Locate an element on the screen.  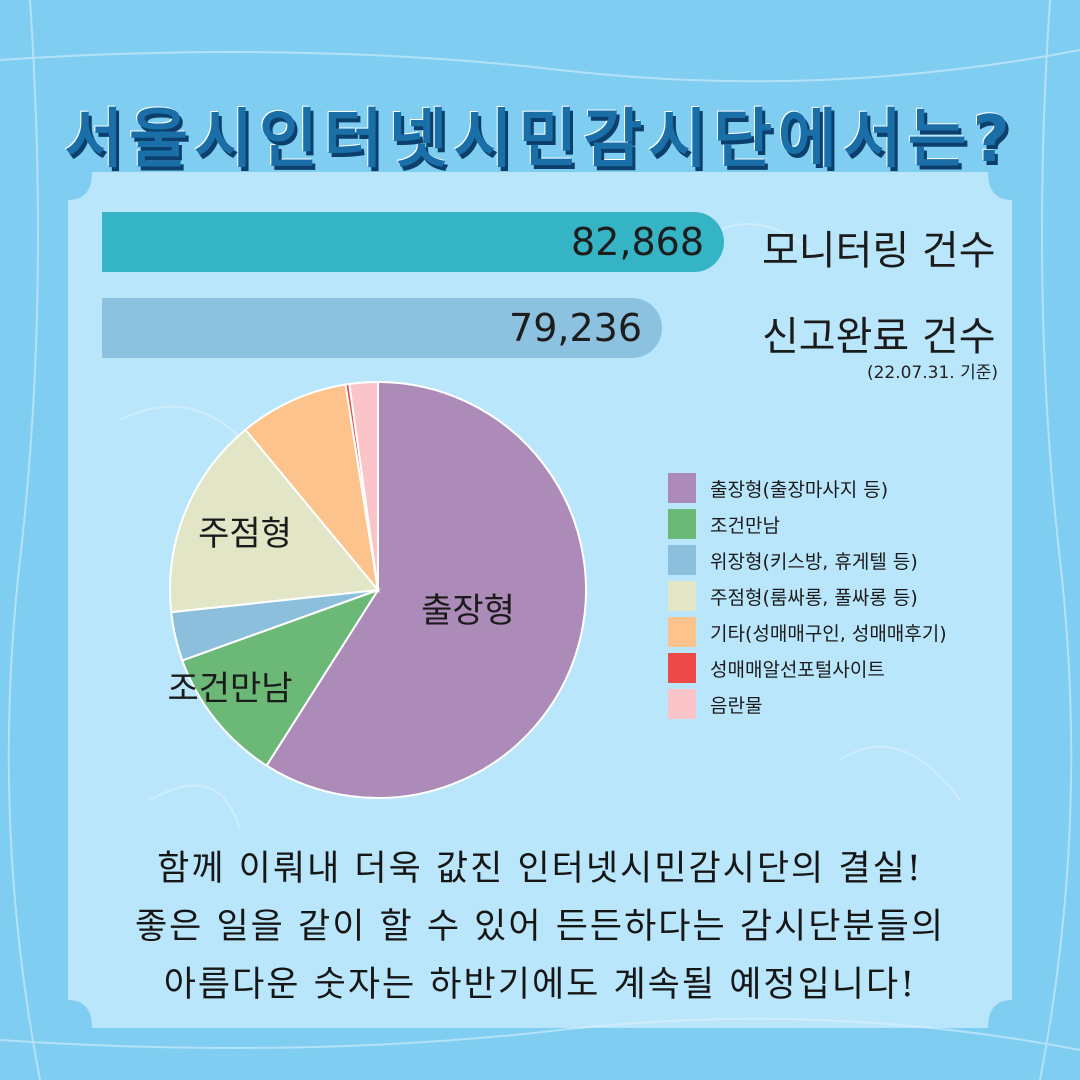
legend-item-0: 출장형(출장마사지 등) is located at coordinates (807, 488).